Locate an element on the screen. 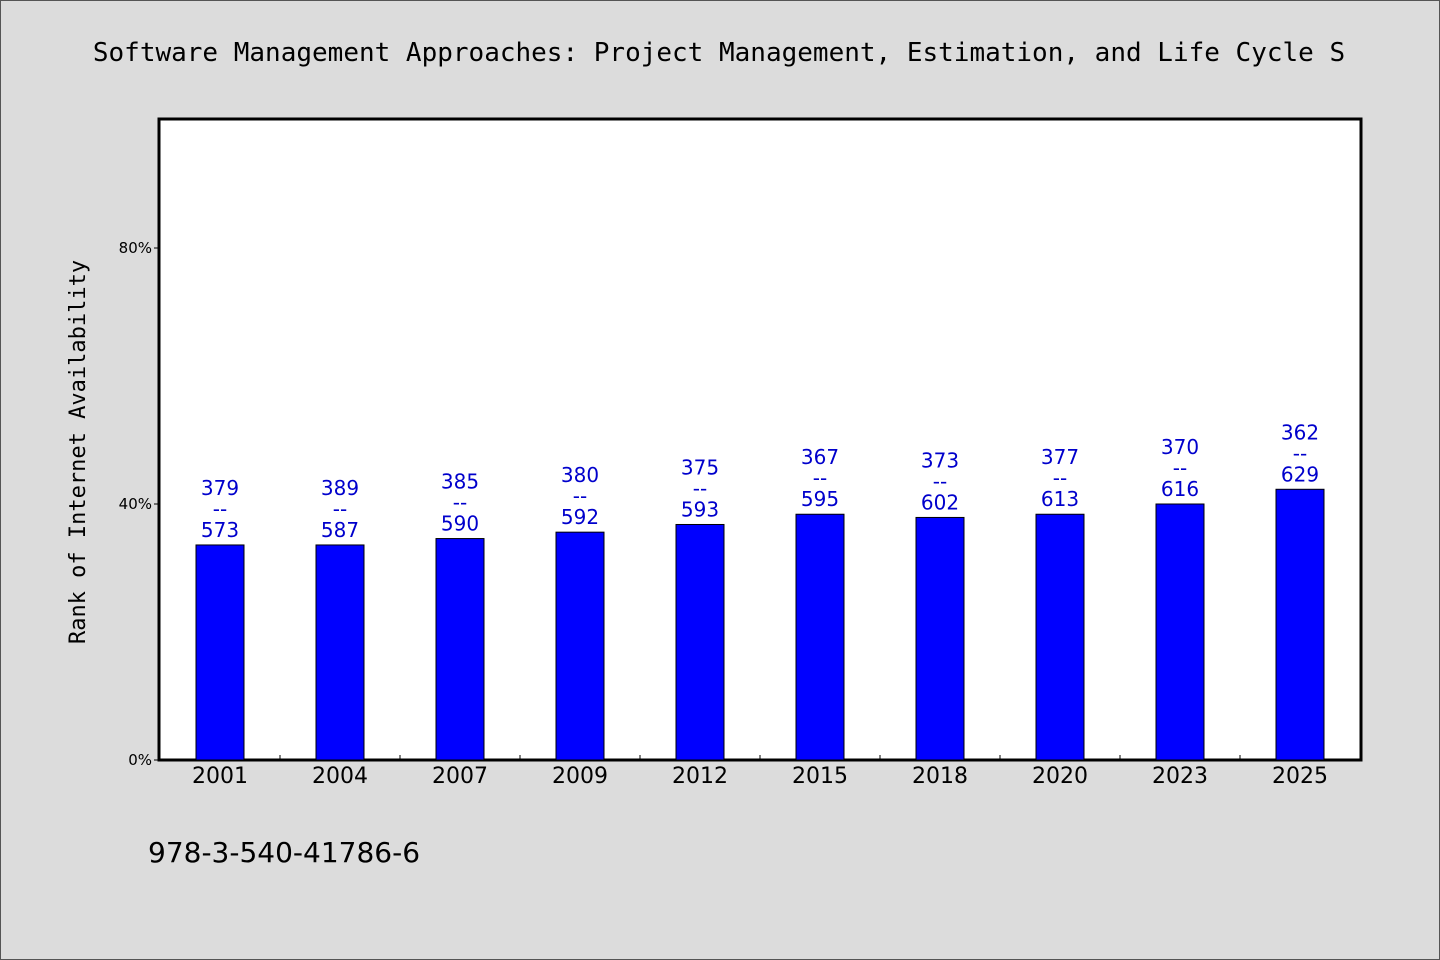 The width and height of the screenshot is (1440, 960). x-tick-label: 2004 is located at coordinates (340, 776).